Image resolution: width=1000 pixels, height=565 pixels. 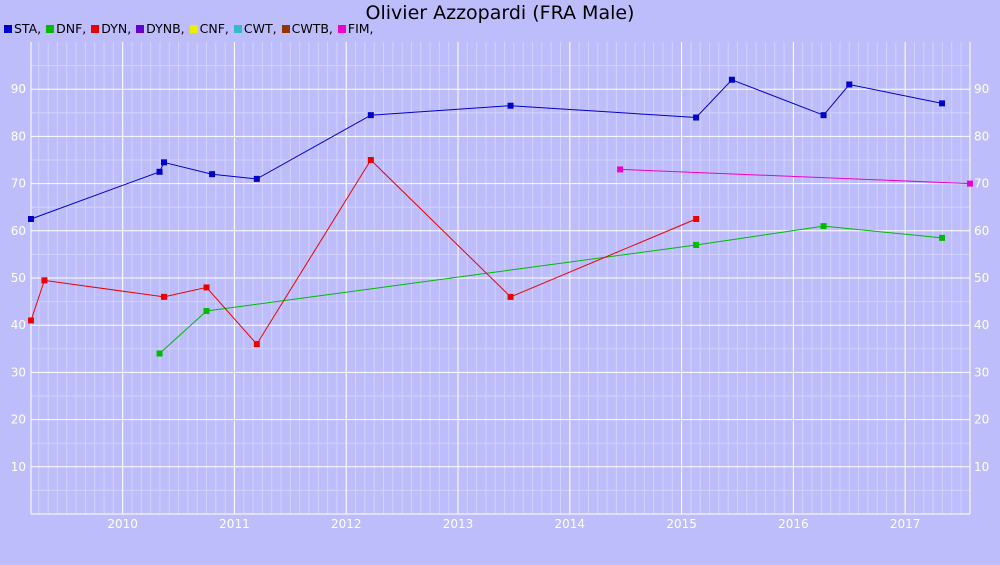 I want to click on x-tick-label: 2011, so click(x=234, y=524).